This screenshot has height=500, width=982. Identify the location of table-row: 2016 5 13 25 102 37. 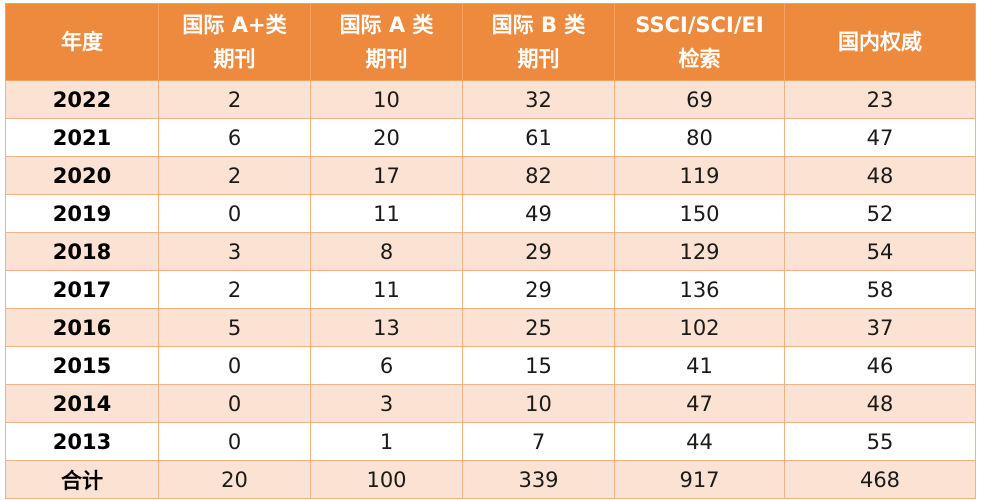
(490, 327).